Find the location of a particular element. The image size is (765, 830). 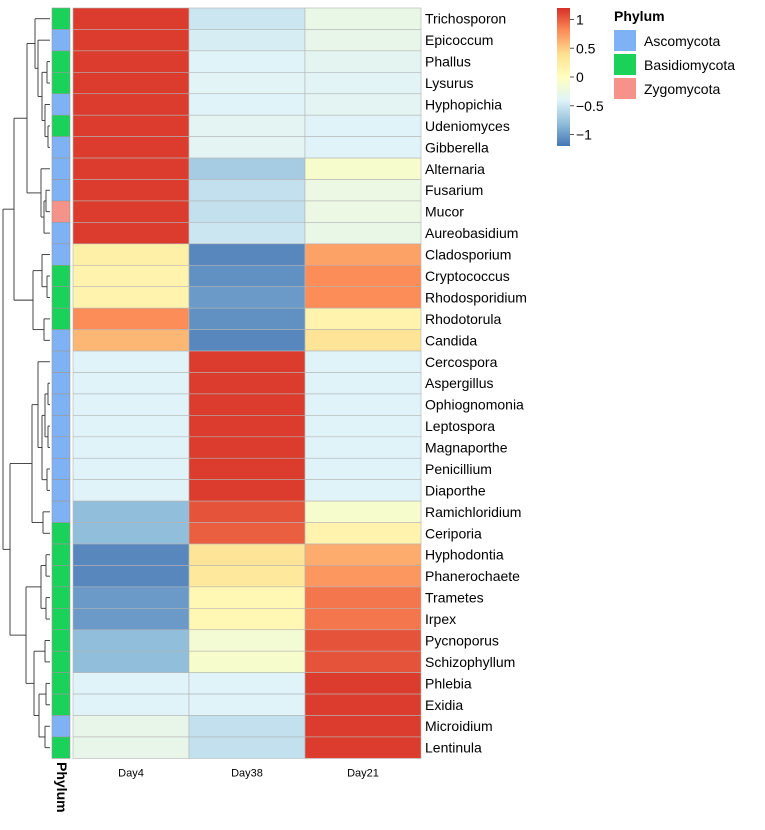

row-label-microidium: Microidium is located at coordinates (459, 726).